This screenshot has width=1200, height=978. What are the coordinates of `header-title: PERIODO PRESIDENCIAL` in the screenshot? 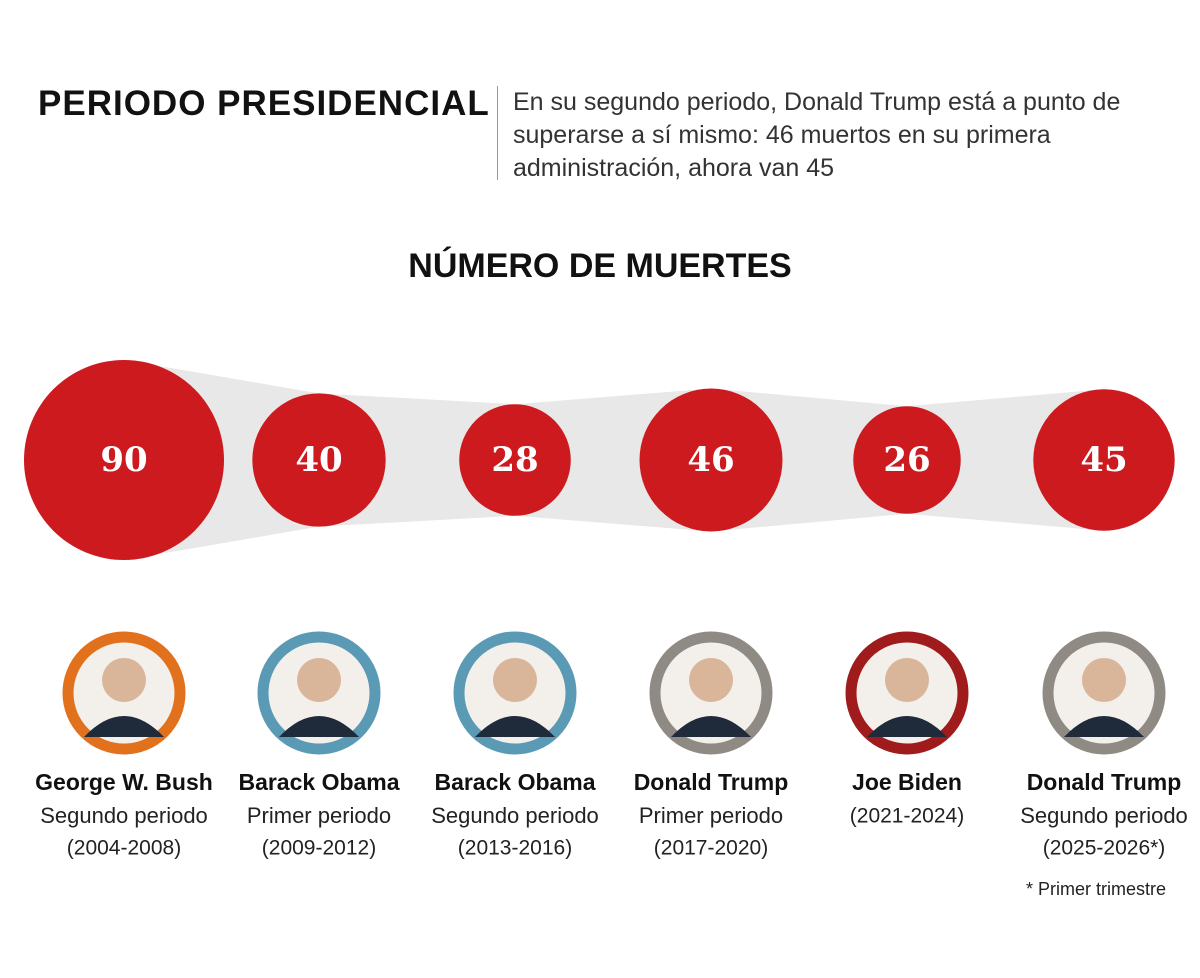 It's located at (264, 103).